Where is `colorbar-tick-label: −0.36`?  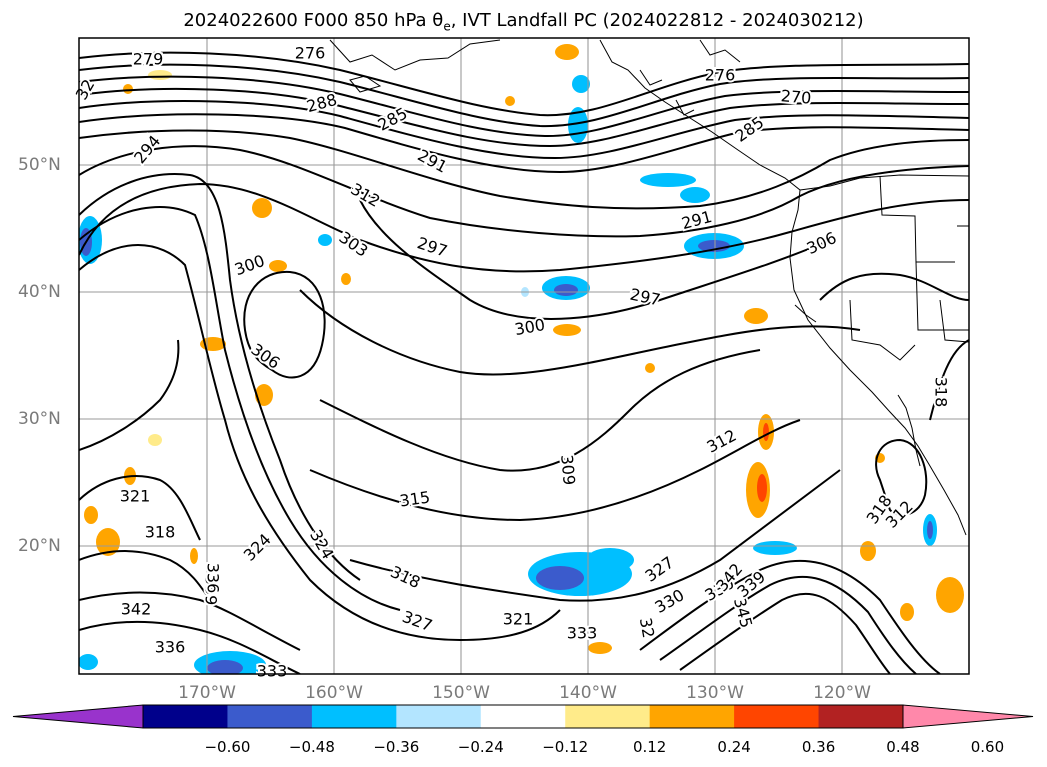
colorbar-tick-label: −0.36 is located at coordinates (396, 747).